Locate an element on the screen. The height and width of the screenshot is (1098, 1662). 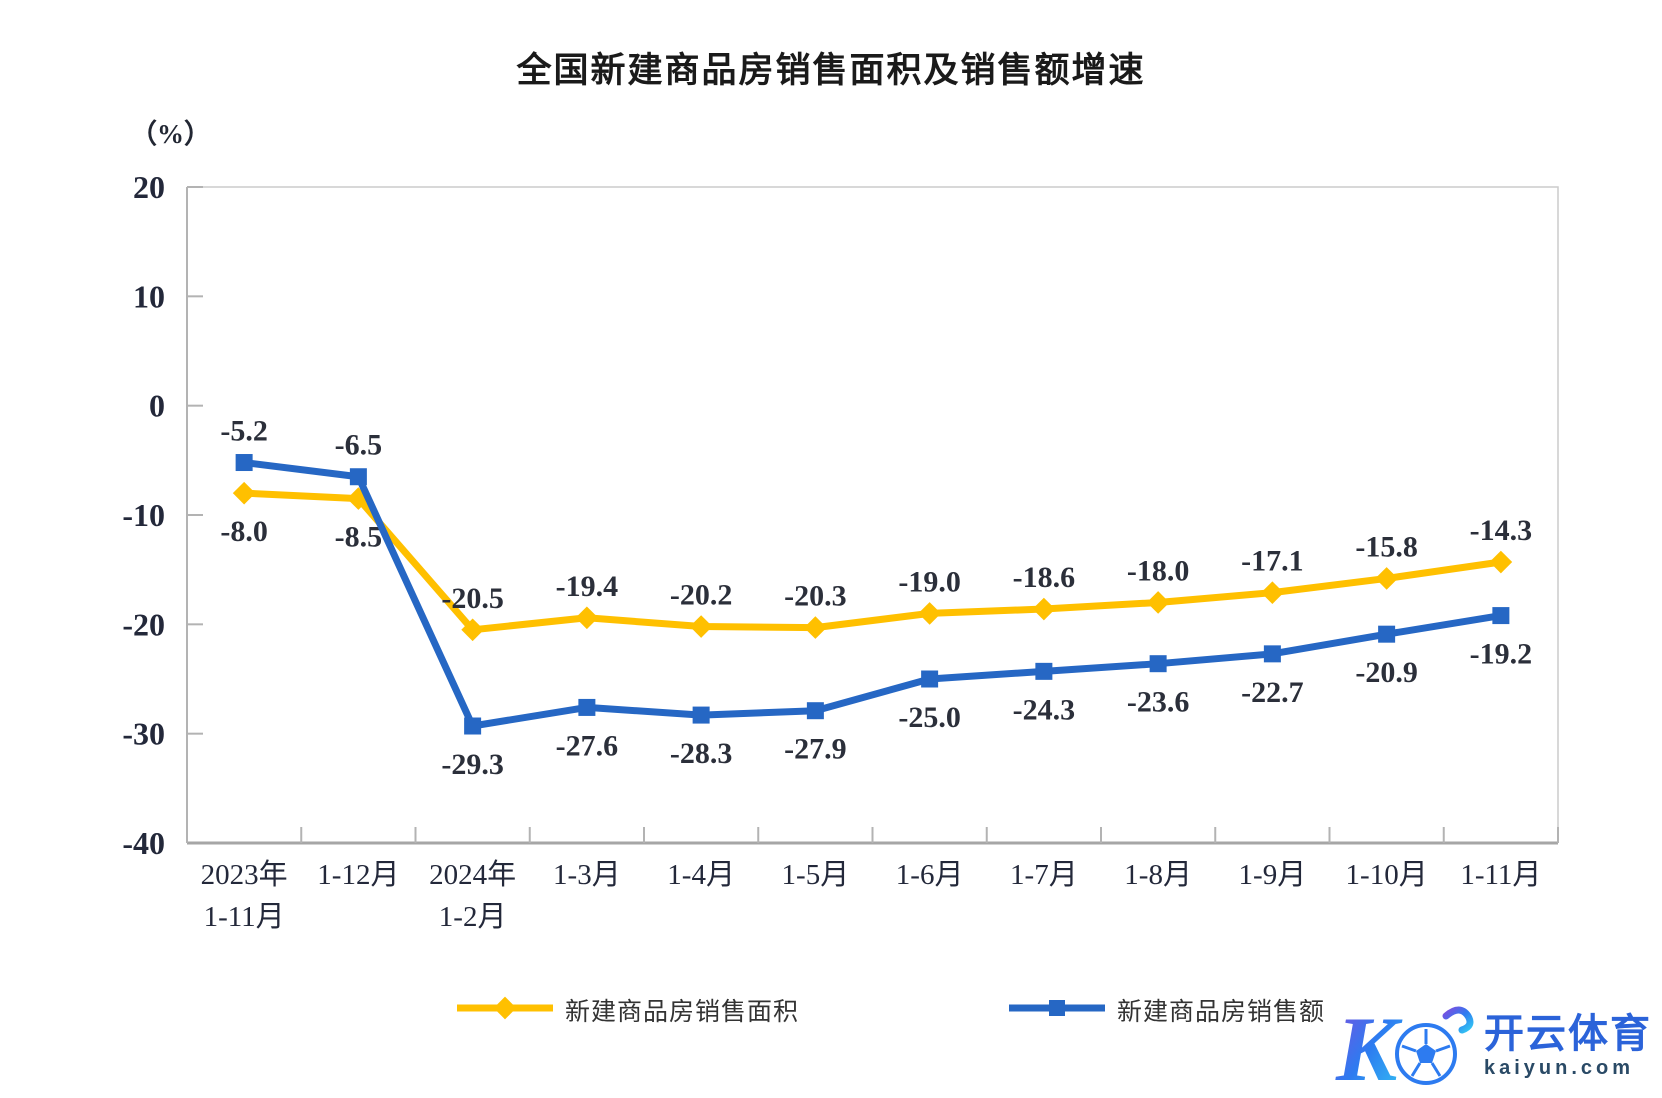
data-label: -29.3 is located at coordinates (472, 764).